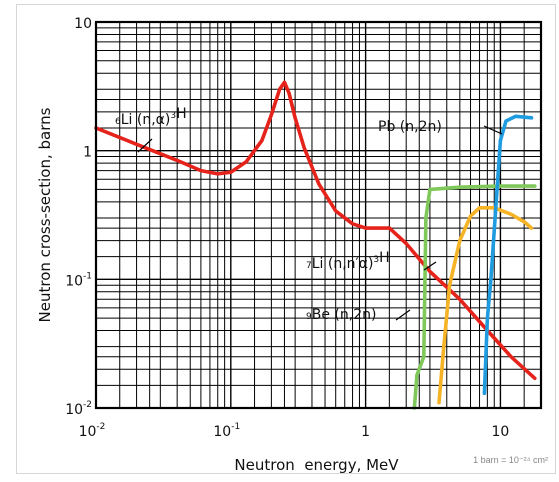 This screenshot has height=482, width=559. I want to click on series-annotation-3: Pb (n,2n), so click(410, 127).